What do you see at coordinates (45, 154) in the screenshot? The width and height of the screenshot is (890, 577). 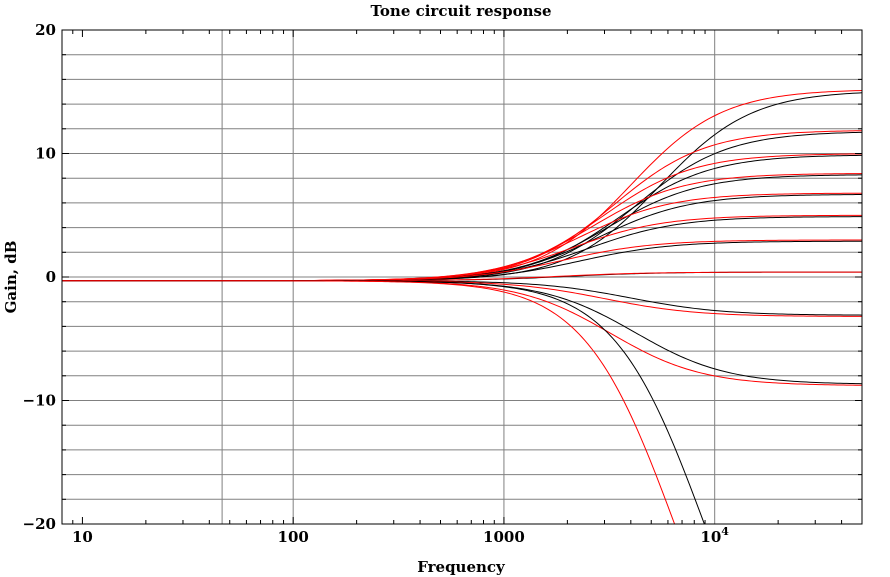 I see `y-tick-label: 10` at bounding box center [45, 154].